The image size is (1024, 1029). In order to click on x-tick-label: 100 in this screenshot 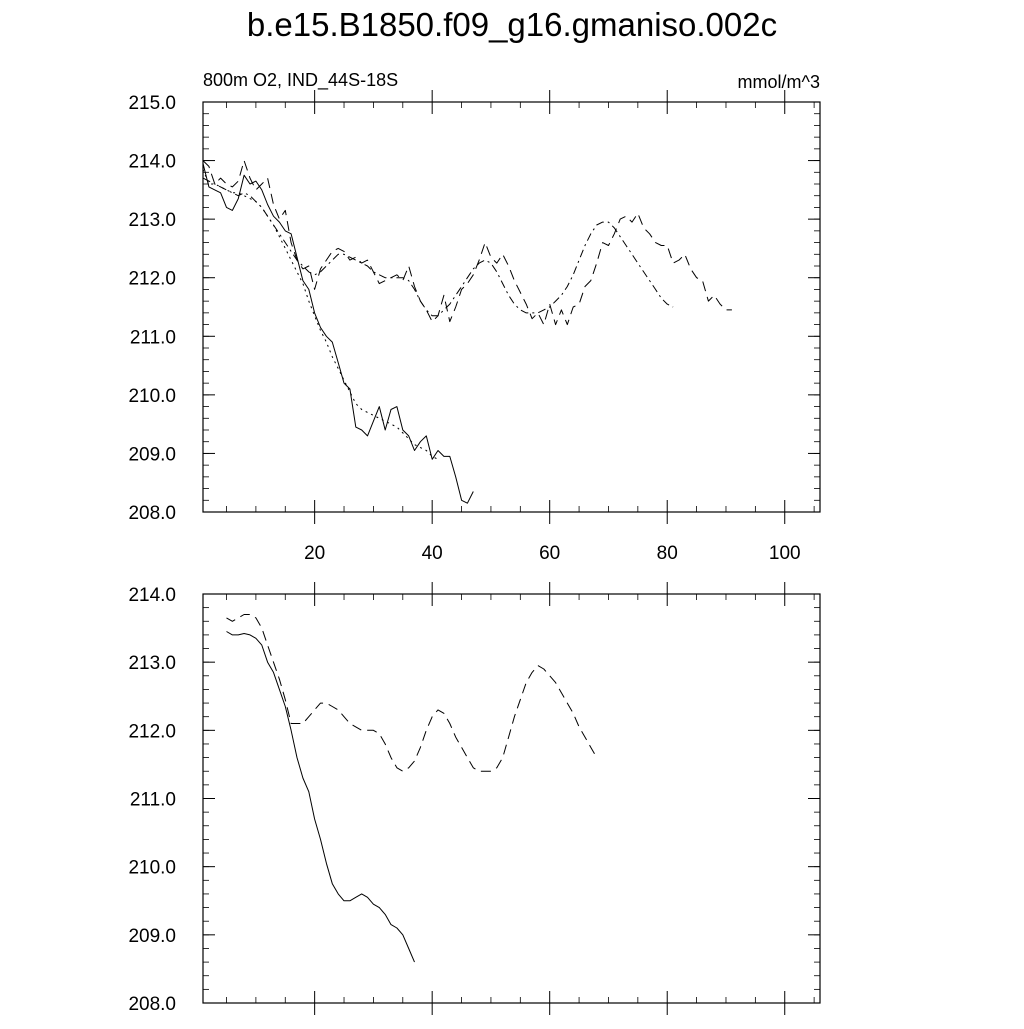, I will do `click(785, 553)`.